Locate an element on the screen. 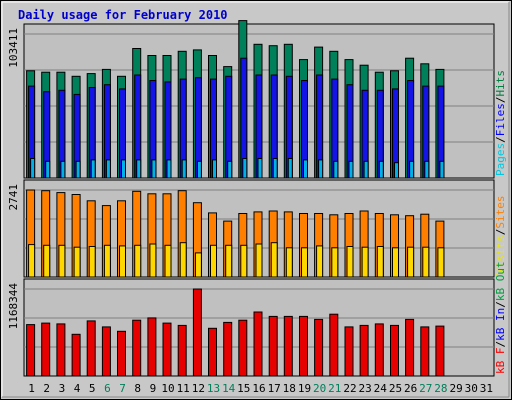 The height and width of the screenshot is (400, 512). x-tick-label: 18 is located at coordinates (289, 388).